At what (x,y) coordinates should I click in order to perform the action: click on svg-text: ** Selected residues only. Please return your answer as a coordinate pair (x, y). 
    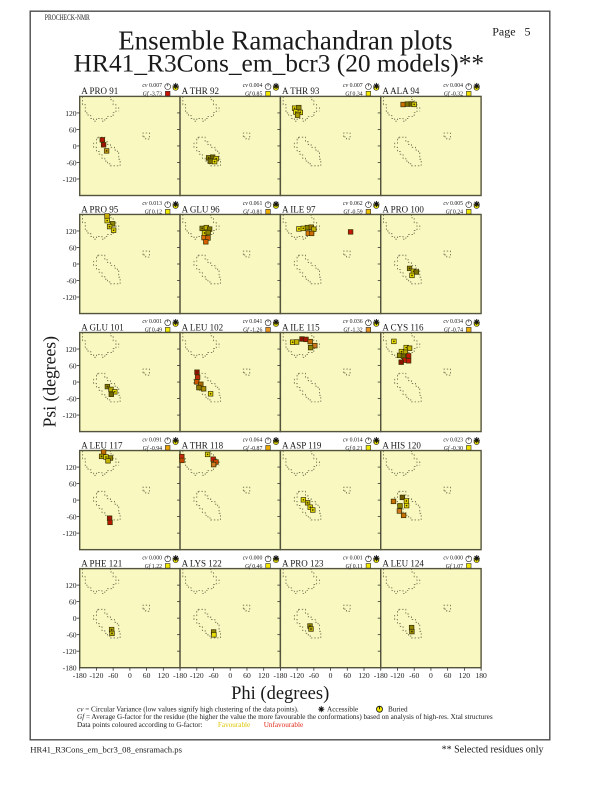
    Looking at the image, I should click on (493, 750).